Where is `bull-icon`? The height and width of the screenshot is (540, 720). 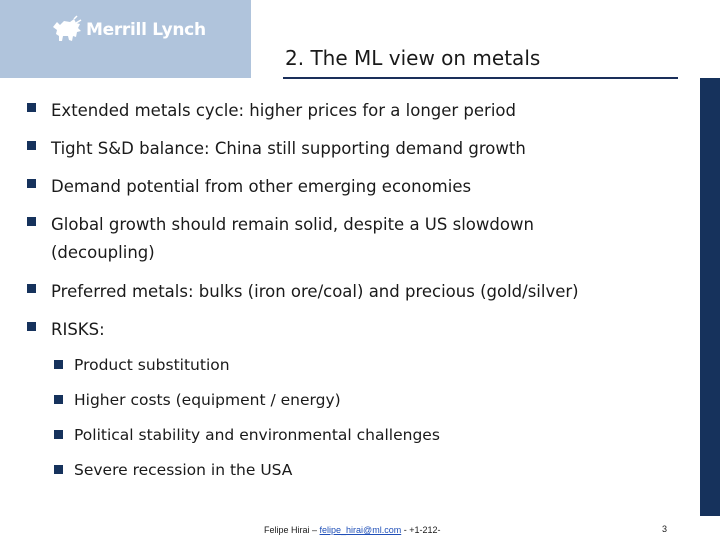
bull-icon is located at coordinates (67, 28).